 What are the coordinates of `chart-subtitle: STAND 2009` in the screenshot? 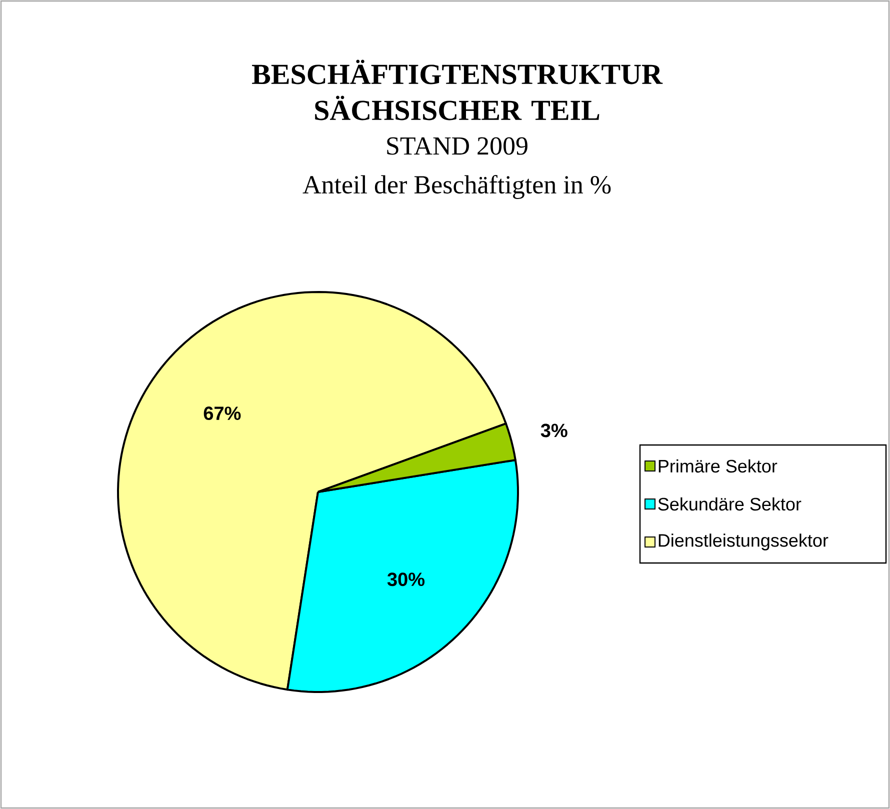 It's located at (457, 146).